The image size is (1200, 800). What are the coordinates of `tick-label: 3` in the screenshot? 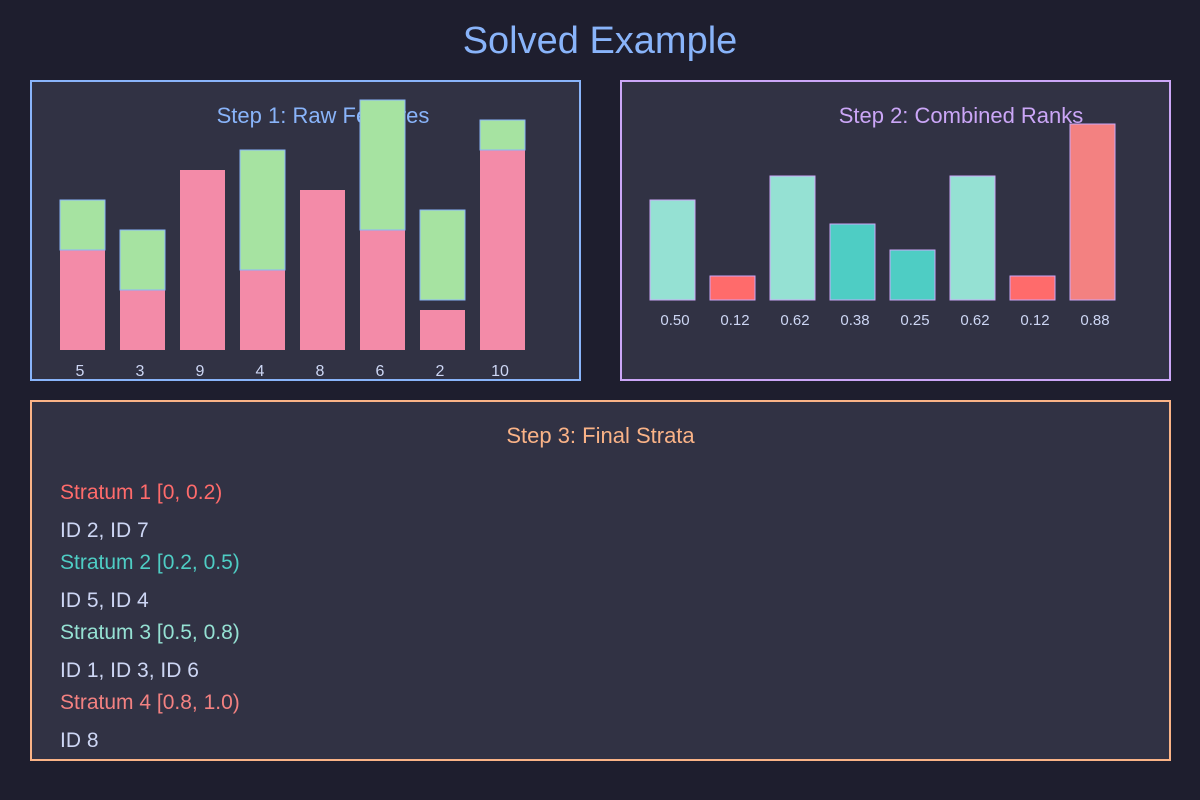 It's located at (140, 371).